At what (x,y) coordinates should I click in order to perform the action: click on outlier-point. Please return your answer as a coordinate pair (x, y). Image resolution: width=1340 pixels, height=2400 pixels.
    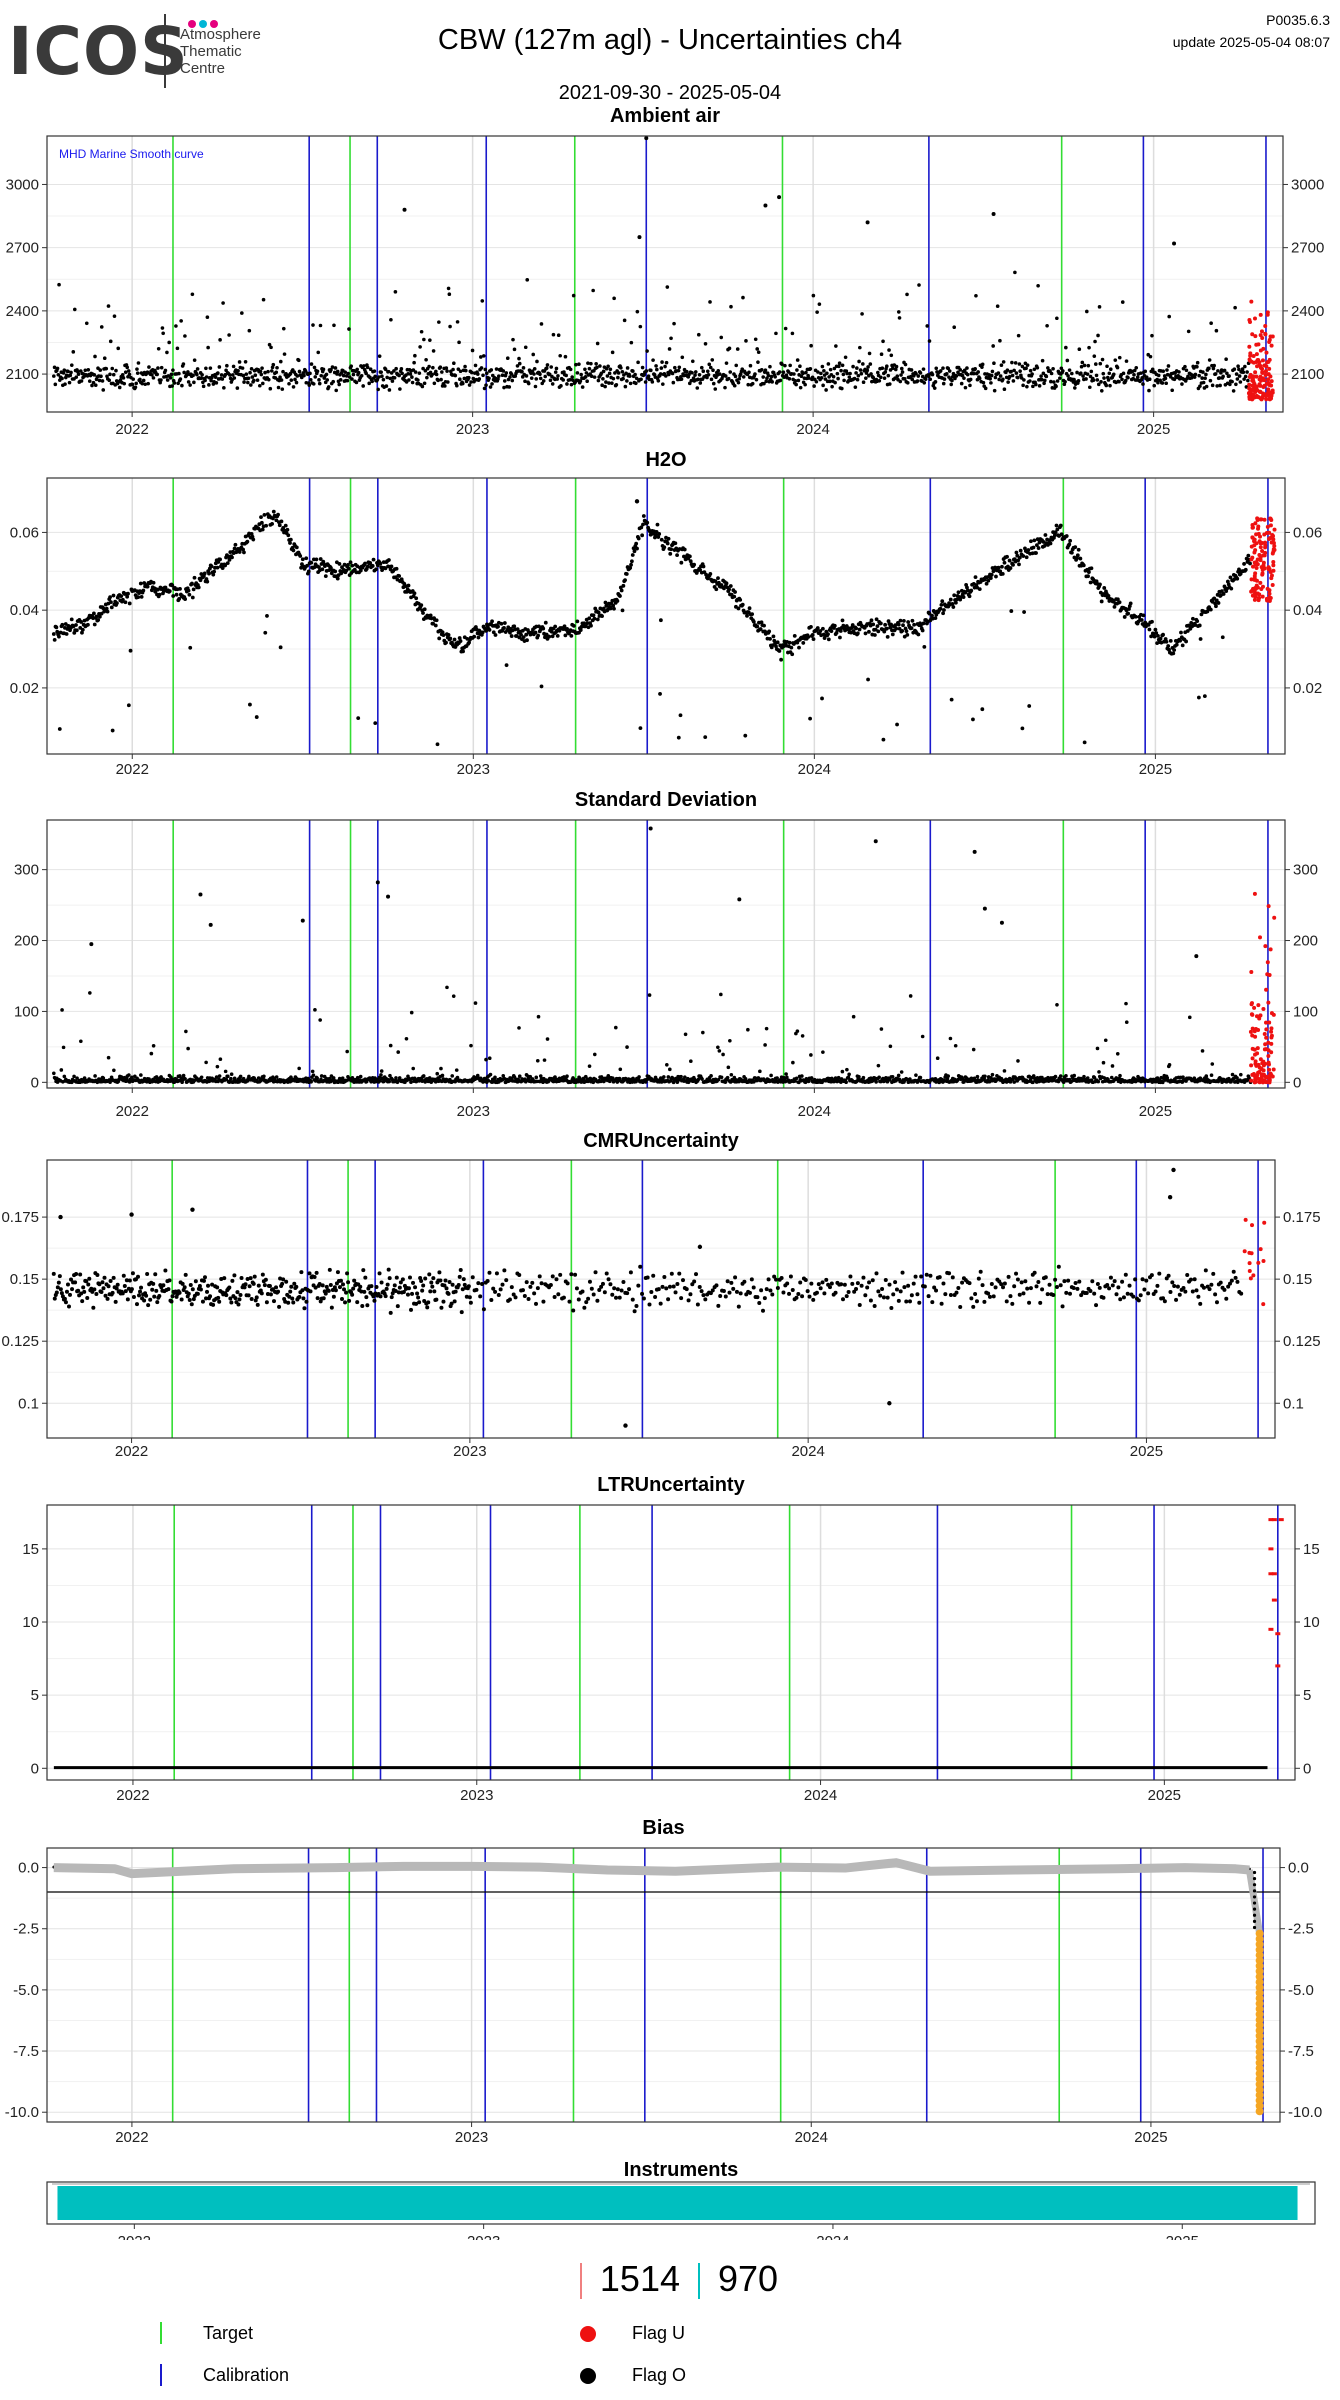
    Looking at the image, I should click on (1174, 243).